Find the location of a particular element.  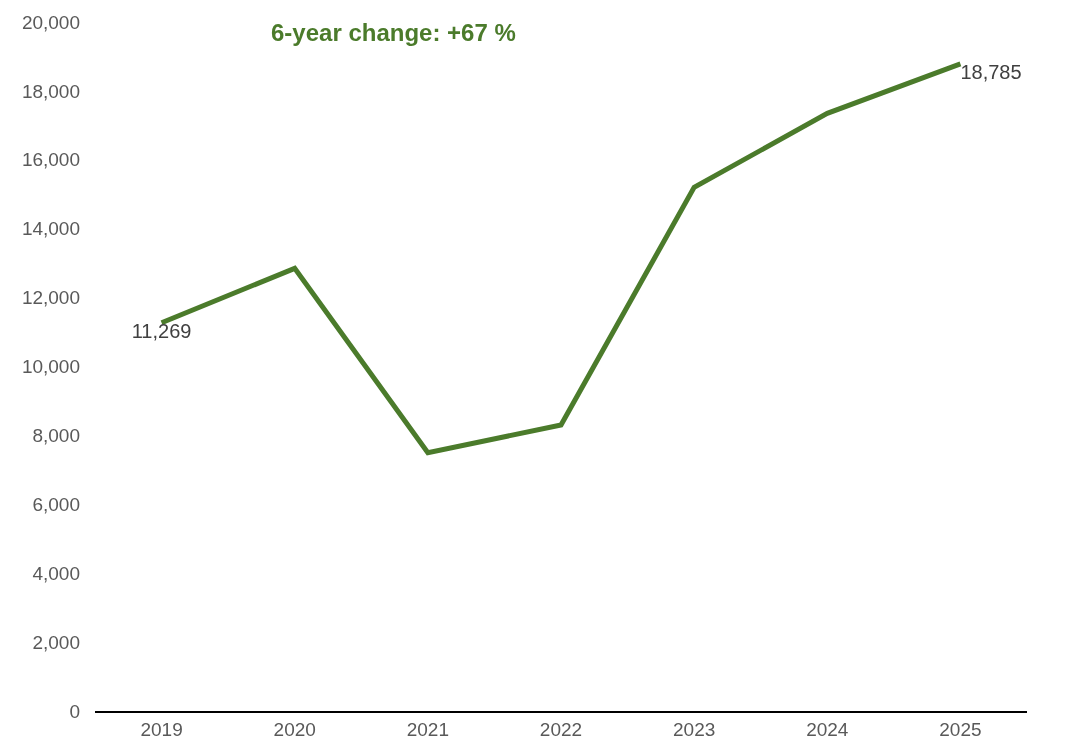

y-tick-label: 10,000 is located at coordinates (50, 367).